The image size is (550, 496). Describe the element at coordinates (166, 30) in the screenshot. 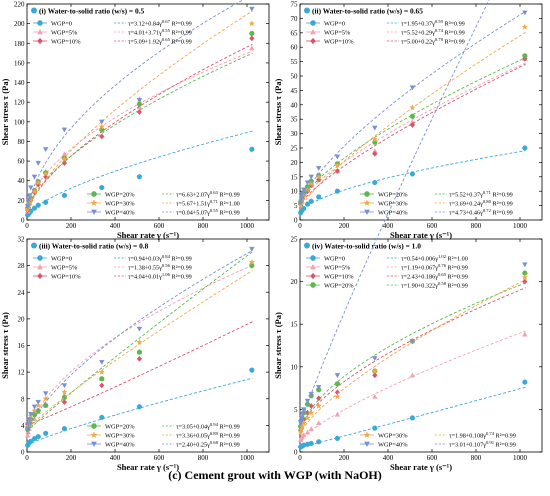

I see `equation-exponent-1: 0.55` at that location.